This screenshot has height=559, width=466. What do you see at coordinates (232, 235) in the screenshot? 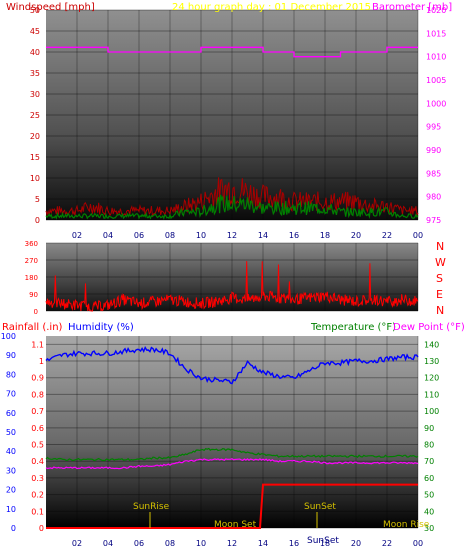
I see `wind-x-tick: 12` at bounding box center [232, 235].